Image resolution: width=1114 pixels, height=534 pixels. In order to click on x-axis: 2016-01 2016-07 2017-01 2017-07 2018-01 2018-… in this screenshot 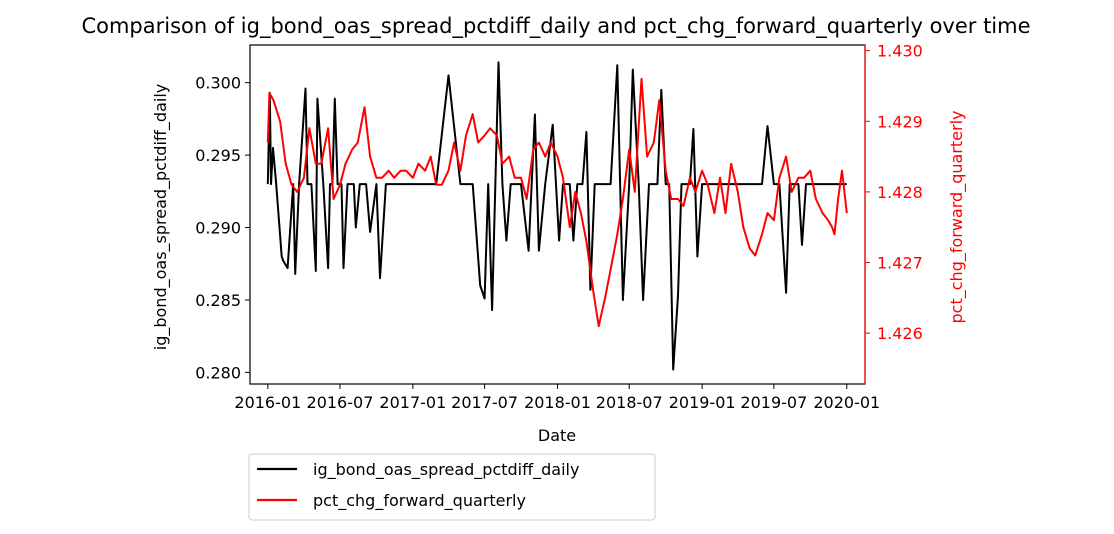, I will do `click(557, 398)`.